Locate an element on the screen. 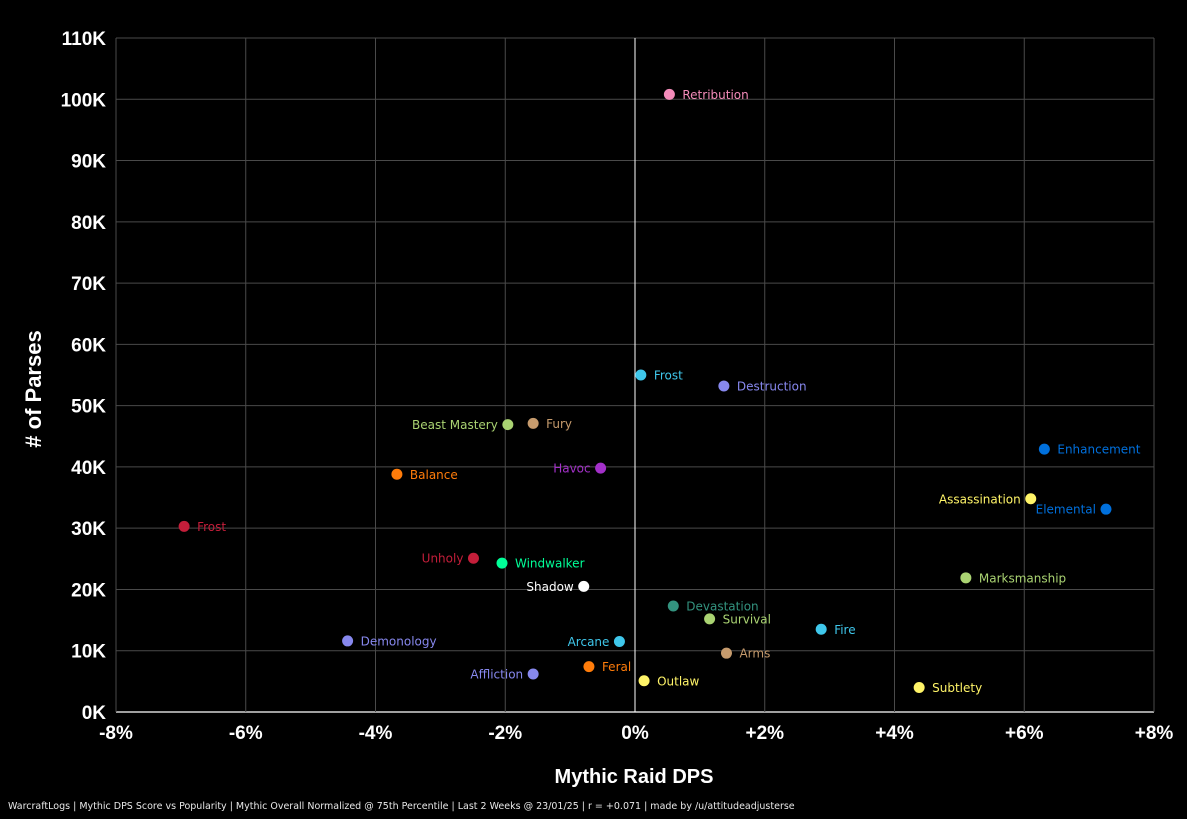 This screenshot has height=819, width=1187. data-point-label: Marksmanship is located at coordinates (1022, 578).